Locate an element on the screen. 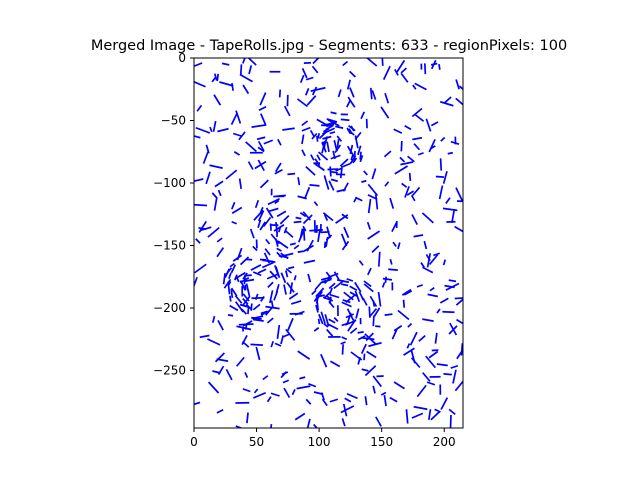 This screenshot has width=640, height=480. y-tick-label: −150 is located at coordinates (169, 246).